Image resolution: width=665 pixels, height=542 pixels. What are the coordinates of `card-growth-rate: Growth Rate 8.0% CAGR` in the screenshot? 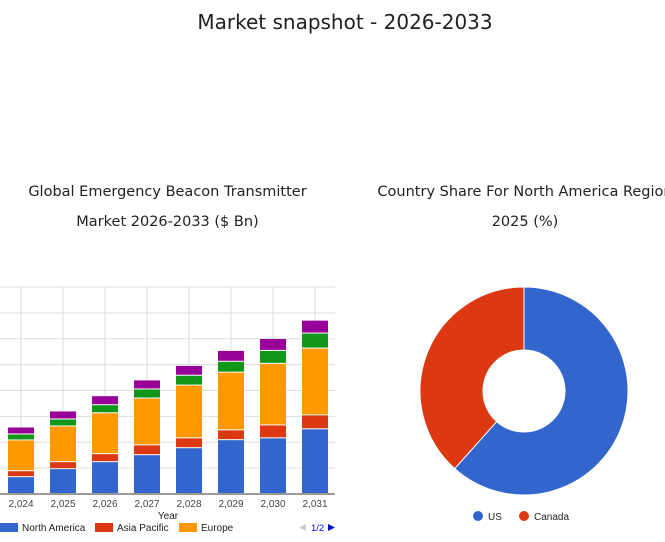 It's located at (599, 111).